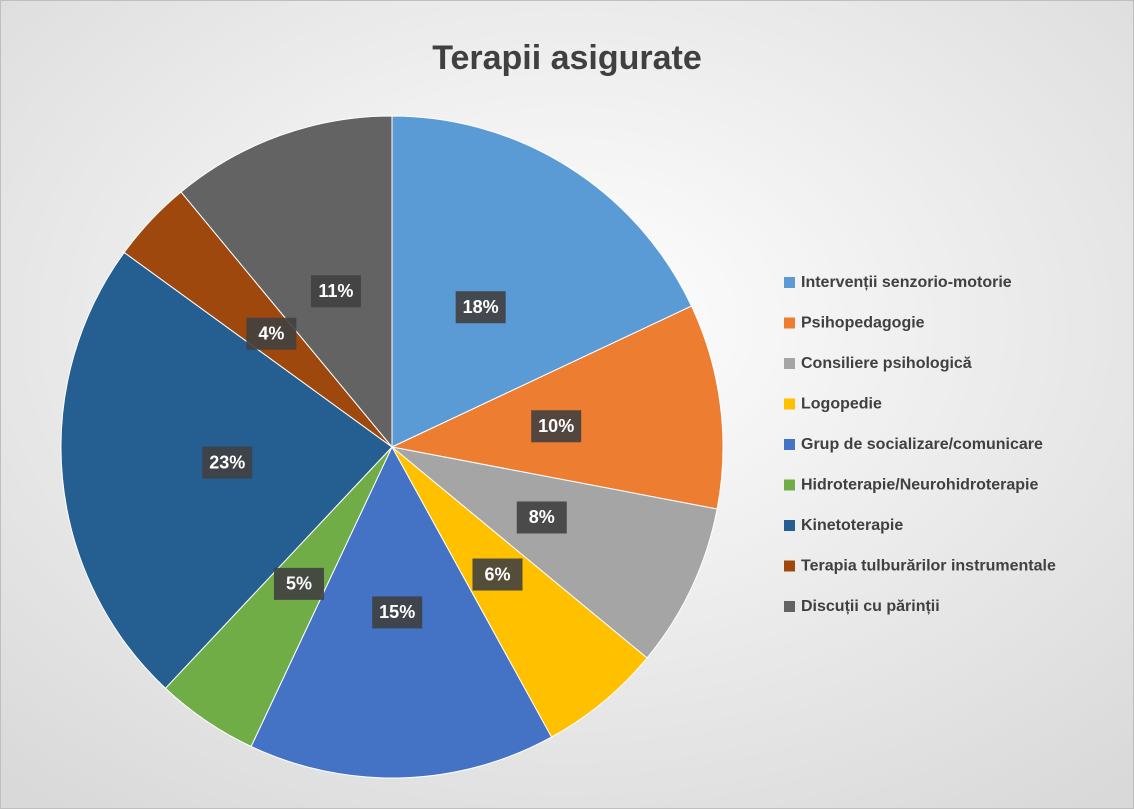  Describe the element at coordinates (922, 444) in the screenshot. I see `legend-label: Grup de socializare/comunicare` at that location.